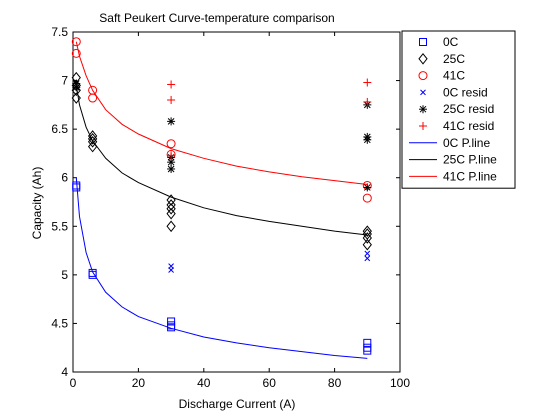 This screenshot has height=420, width=560. Describe the element at coordinates (64, 81) in the screenshot. I see `y-tick-label: 7` at that location.